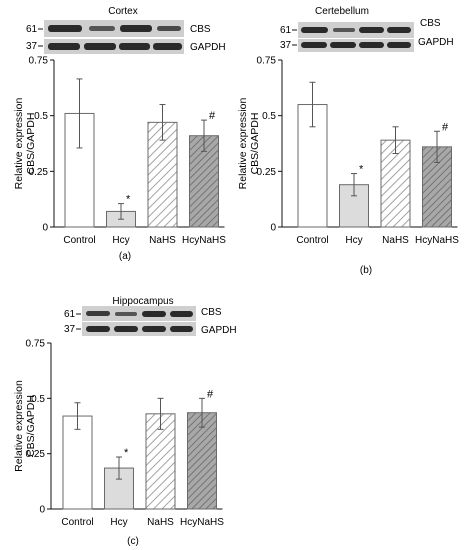 The image size is (470, 550). I want to click on bar-control, so click(77, 462).